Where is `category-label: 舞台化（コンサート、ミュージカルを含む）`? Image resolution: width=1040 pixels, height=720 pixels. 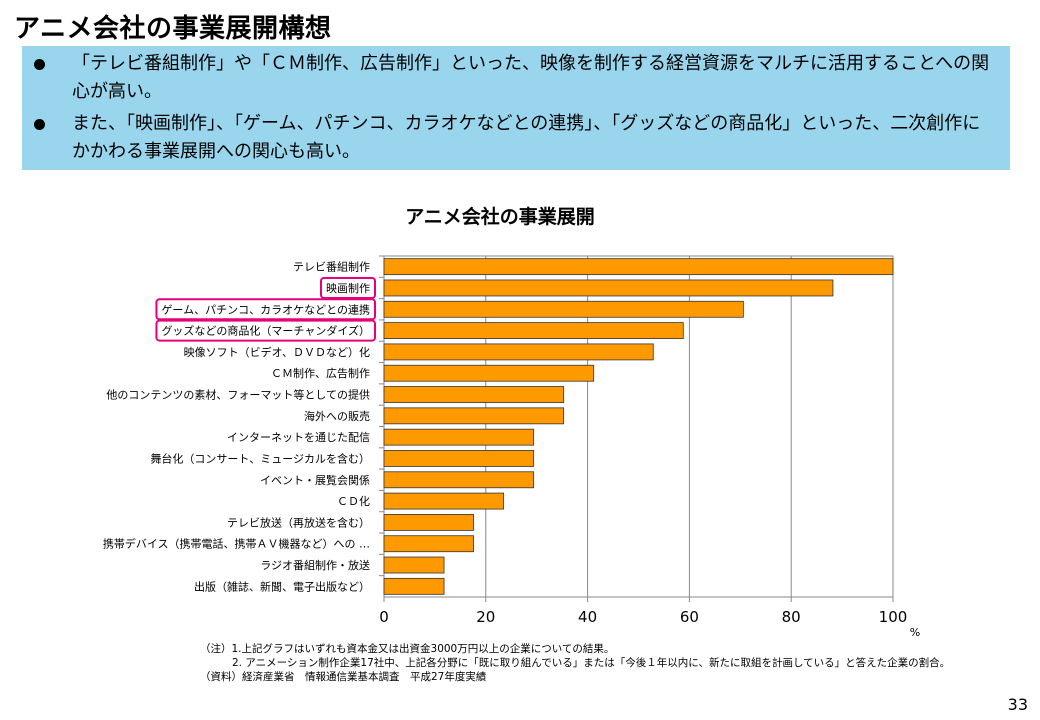
category-label: 舞台化（コンサート、ミュージカルを含む） is located at coordinates (260, 458).